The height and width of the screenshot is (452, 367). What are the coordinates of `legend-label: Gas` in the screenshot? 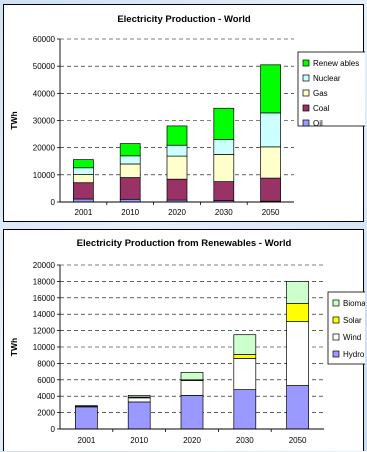 It's located at (320, 93).